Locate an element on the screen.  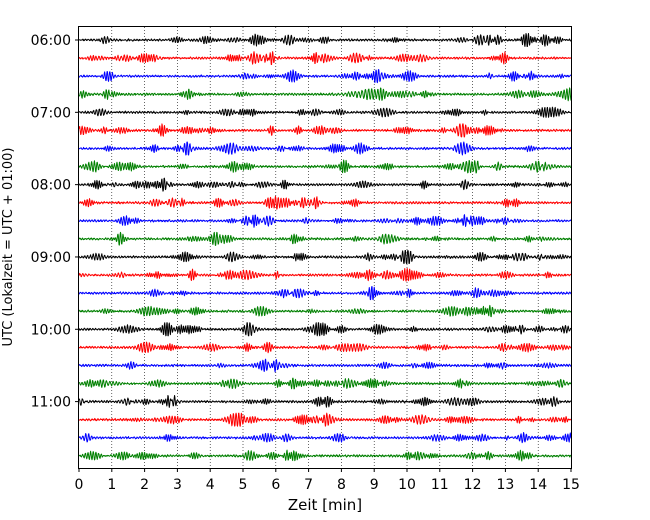
y-tick-label: 07:00 is located at coordinates (51, 113).